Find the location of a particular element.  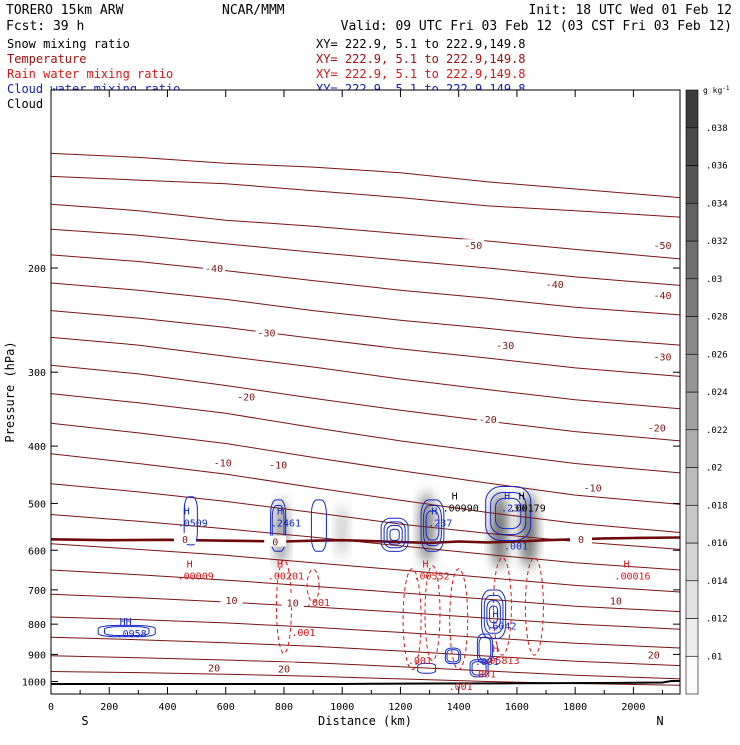

temperature-label: -10 is located at coordinates (278, 466).